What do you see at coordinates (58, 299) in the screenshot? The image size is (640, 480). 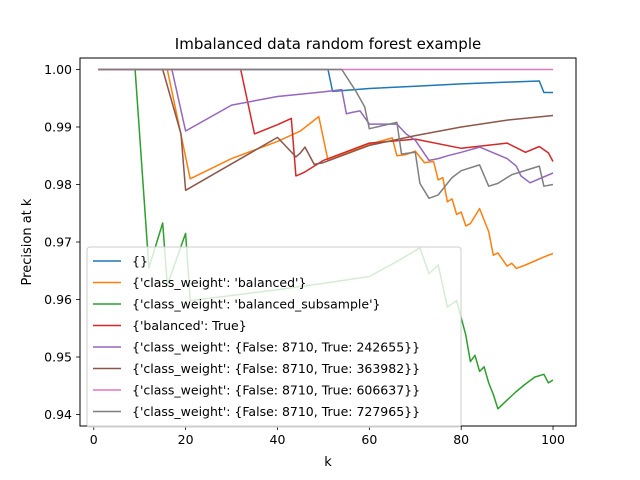 I see `y-tick-label: 0.96` at bounding box center [58, 299].